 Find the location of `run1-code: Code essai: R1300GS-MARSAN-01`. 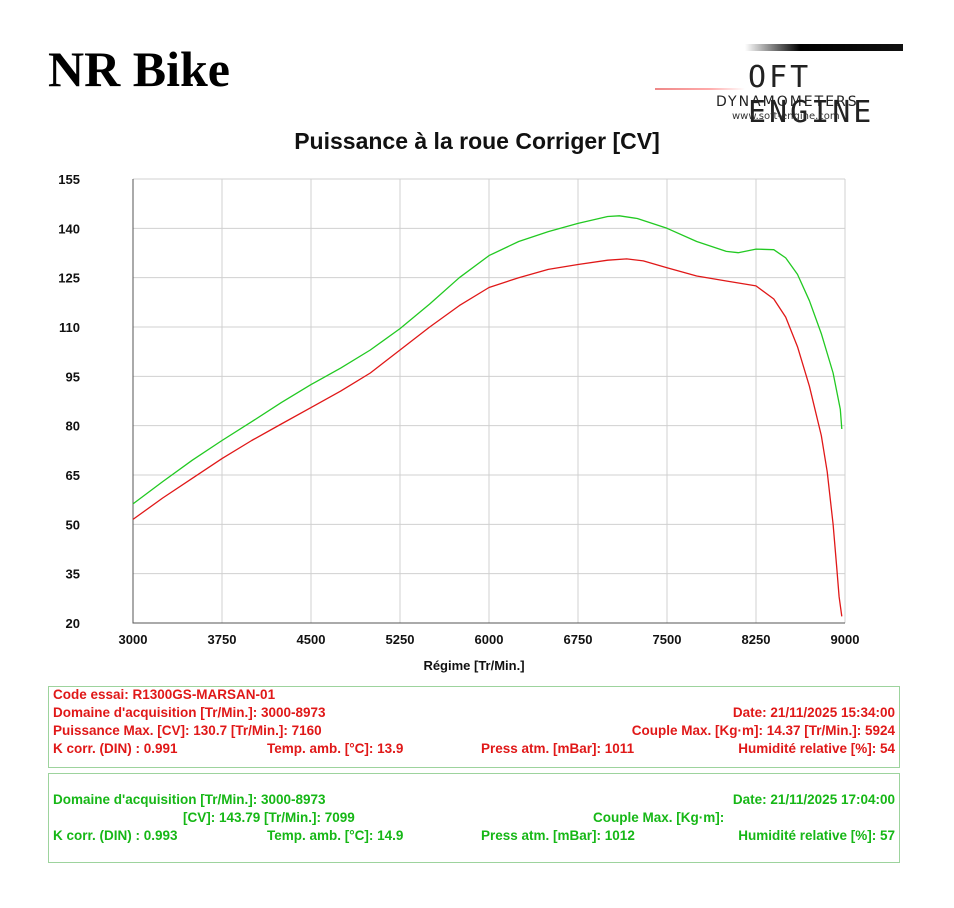

run1-code: Code essai: R1300GS-MARSAN-01 is located at coordinates (164, 694).